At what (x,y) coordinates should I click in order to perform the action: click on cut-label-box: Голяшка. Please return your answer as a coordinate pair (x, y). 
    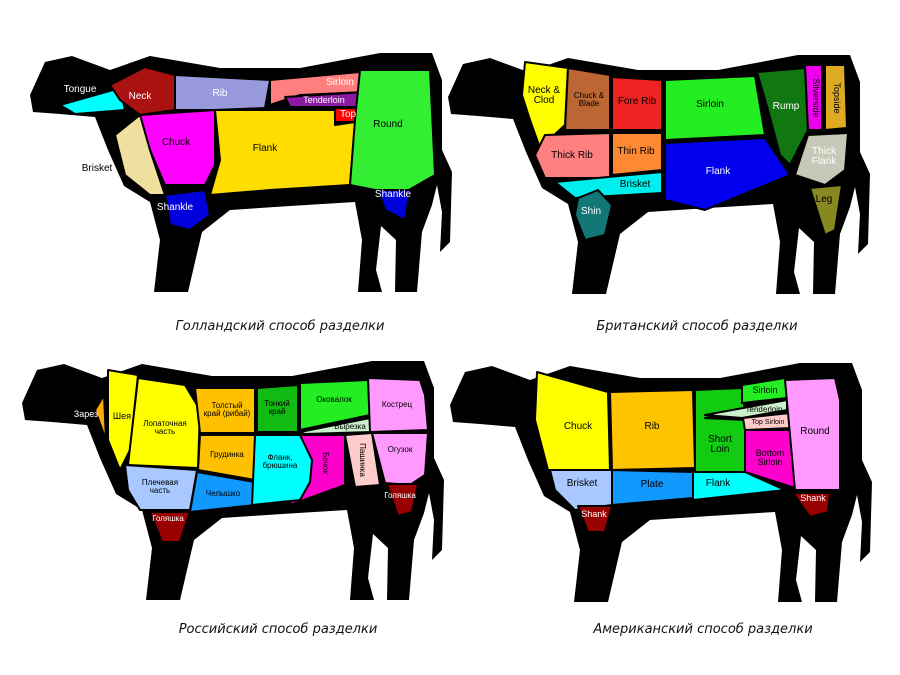
    Looking at the image, I should click on (400, 495).